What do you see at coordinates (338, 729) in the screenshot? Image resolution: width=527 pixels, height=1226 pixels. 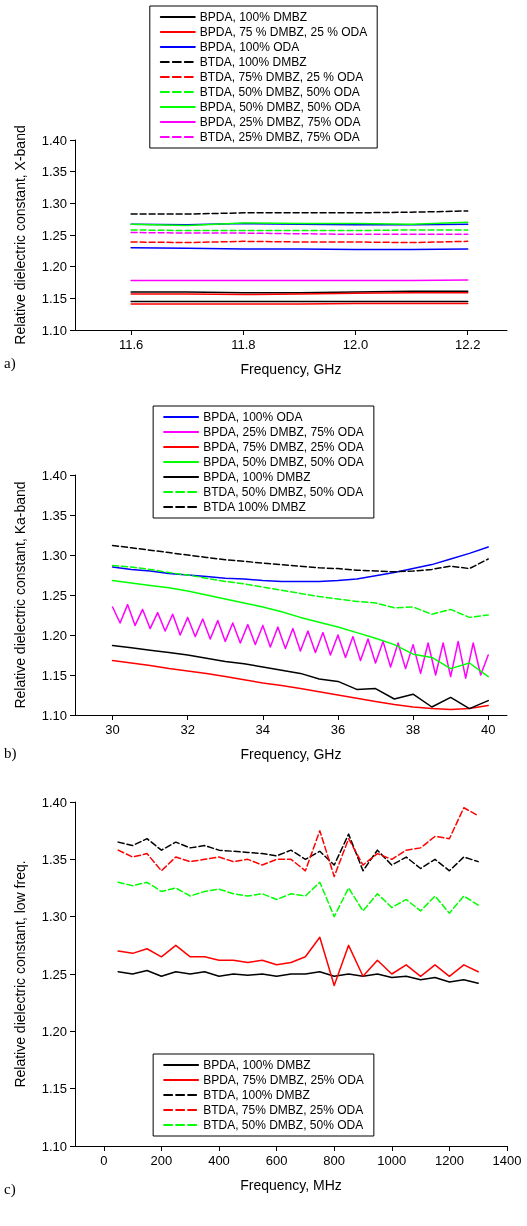 I see `x-tick-label: 36` at bounding box center [338, 729].